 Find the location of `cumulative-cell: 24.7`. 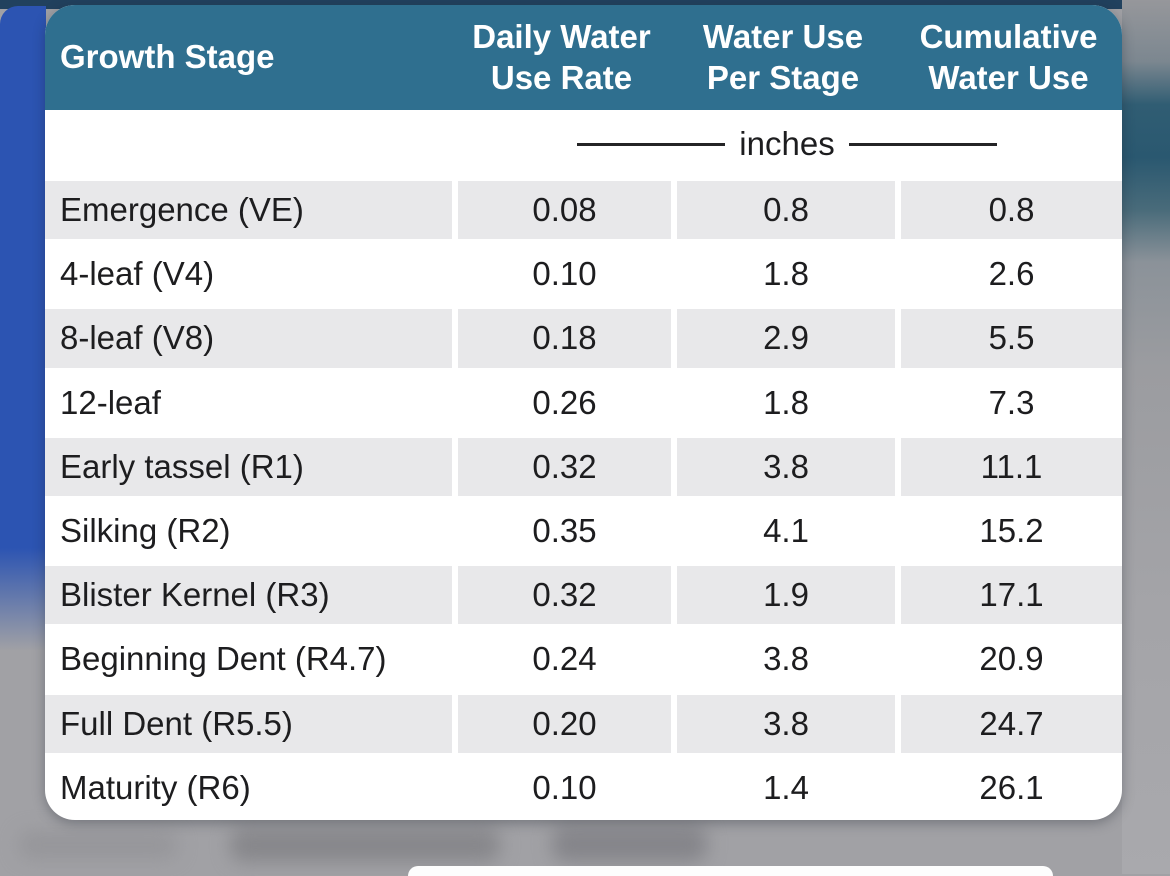

cumulative-cell: 24.7 is located at coordinates (1008, 723).